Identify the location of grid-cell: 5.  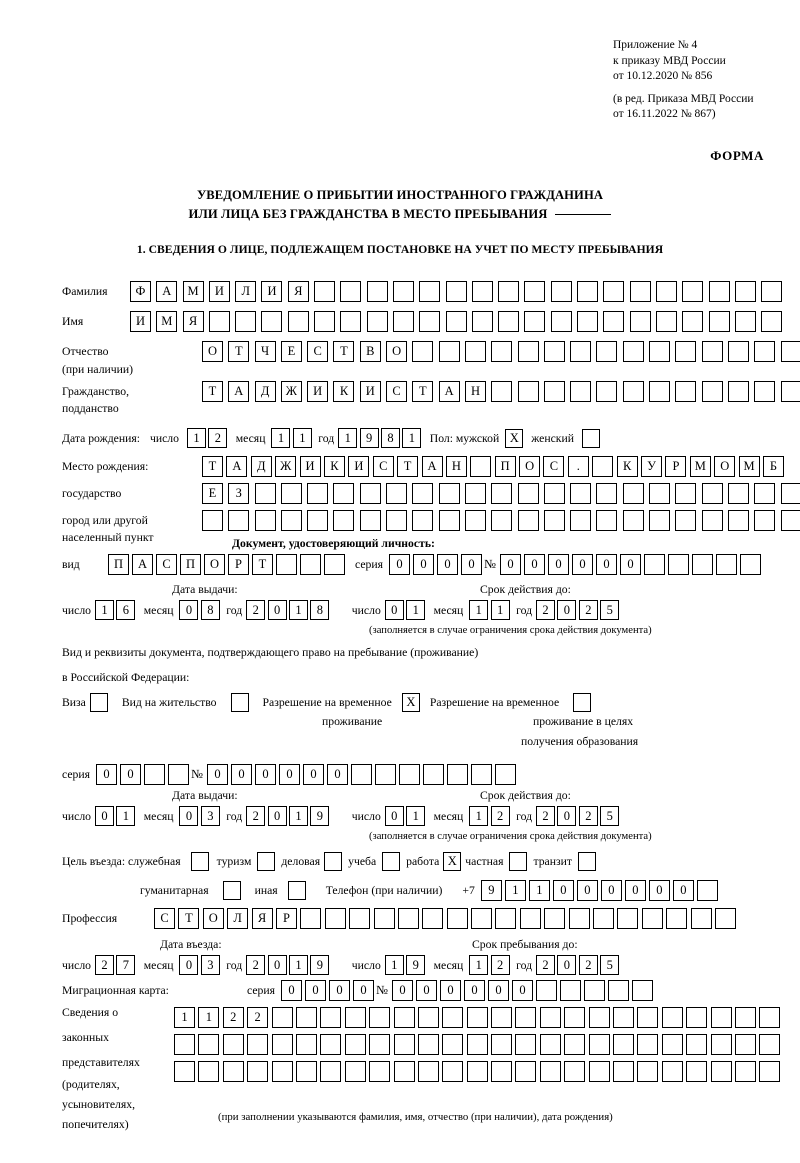
(610, 816).